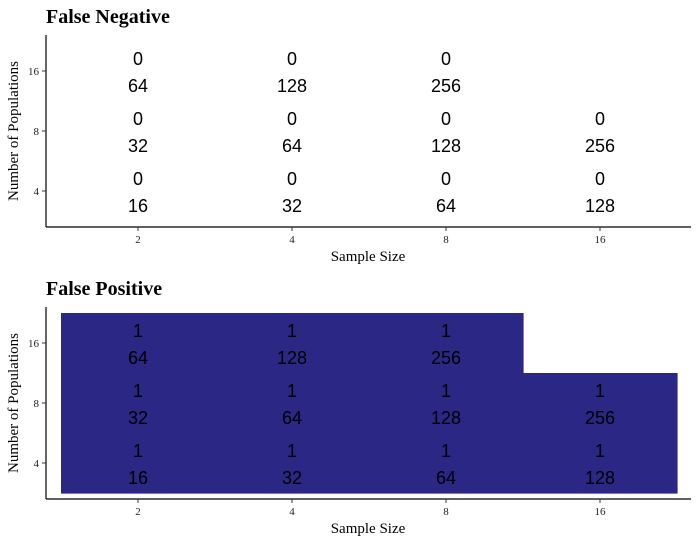  Describe the element at coordinates (104, 289) in the screenshot. I see `panel-title: False Positive` at that location.